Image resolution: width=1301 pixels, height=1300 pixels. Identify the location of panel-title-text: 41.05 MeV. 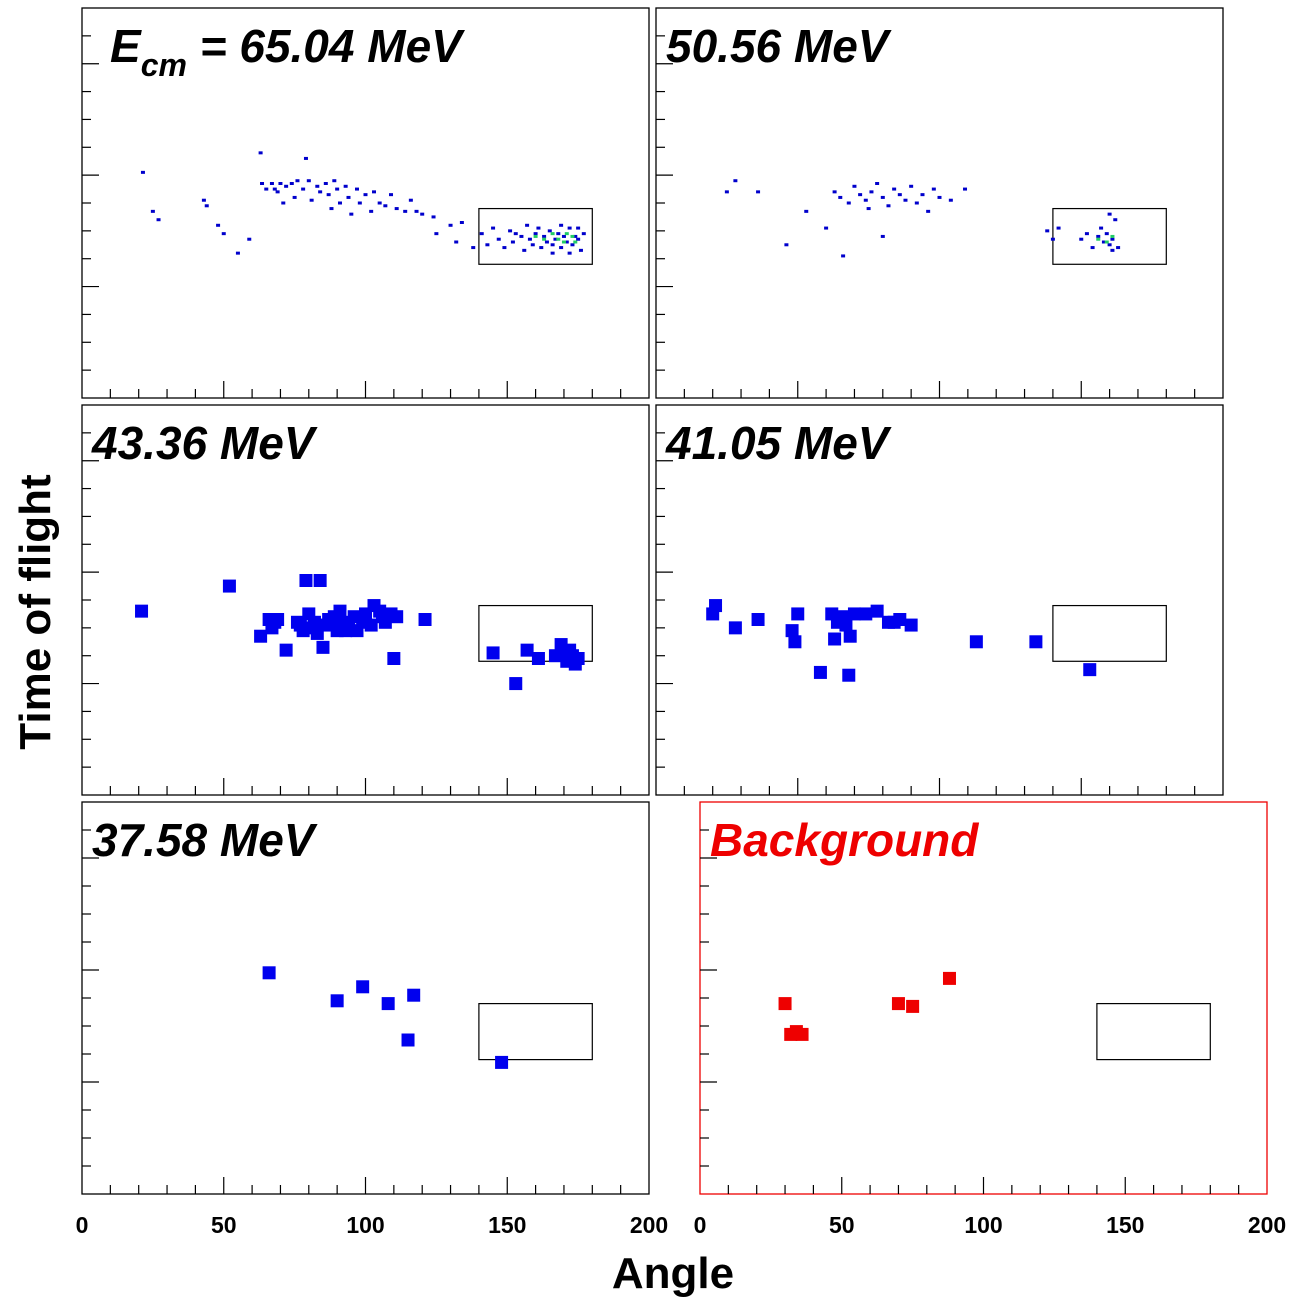
(778, 443).